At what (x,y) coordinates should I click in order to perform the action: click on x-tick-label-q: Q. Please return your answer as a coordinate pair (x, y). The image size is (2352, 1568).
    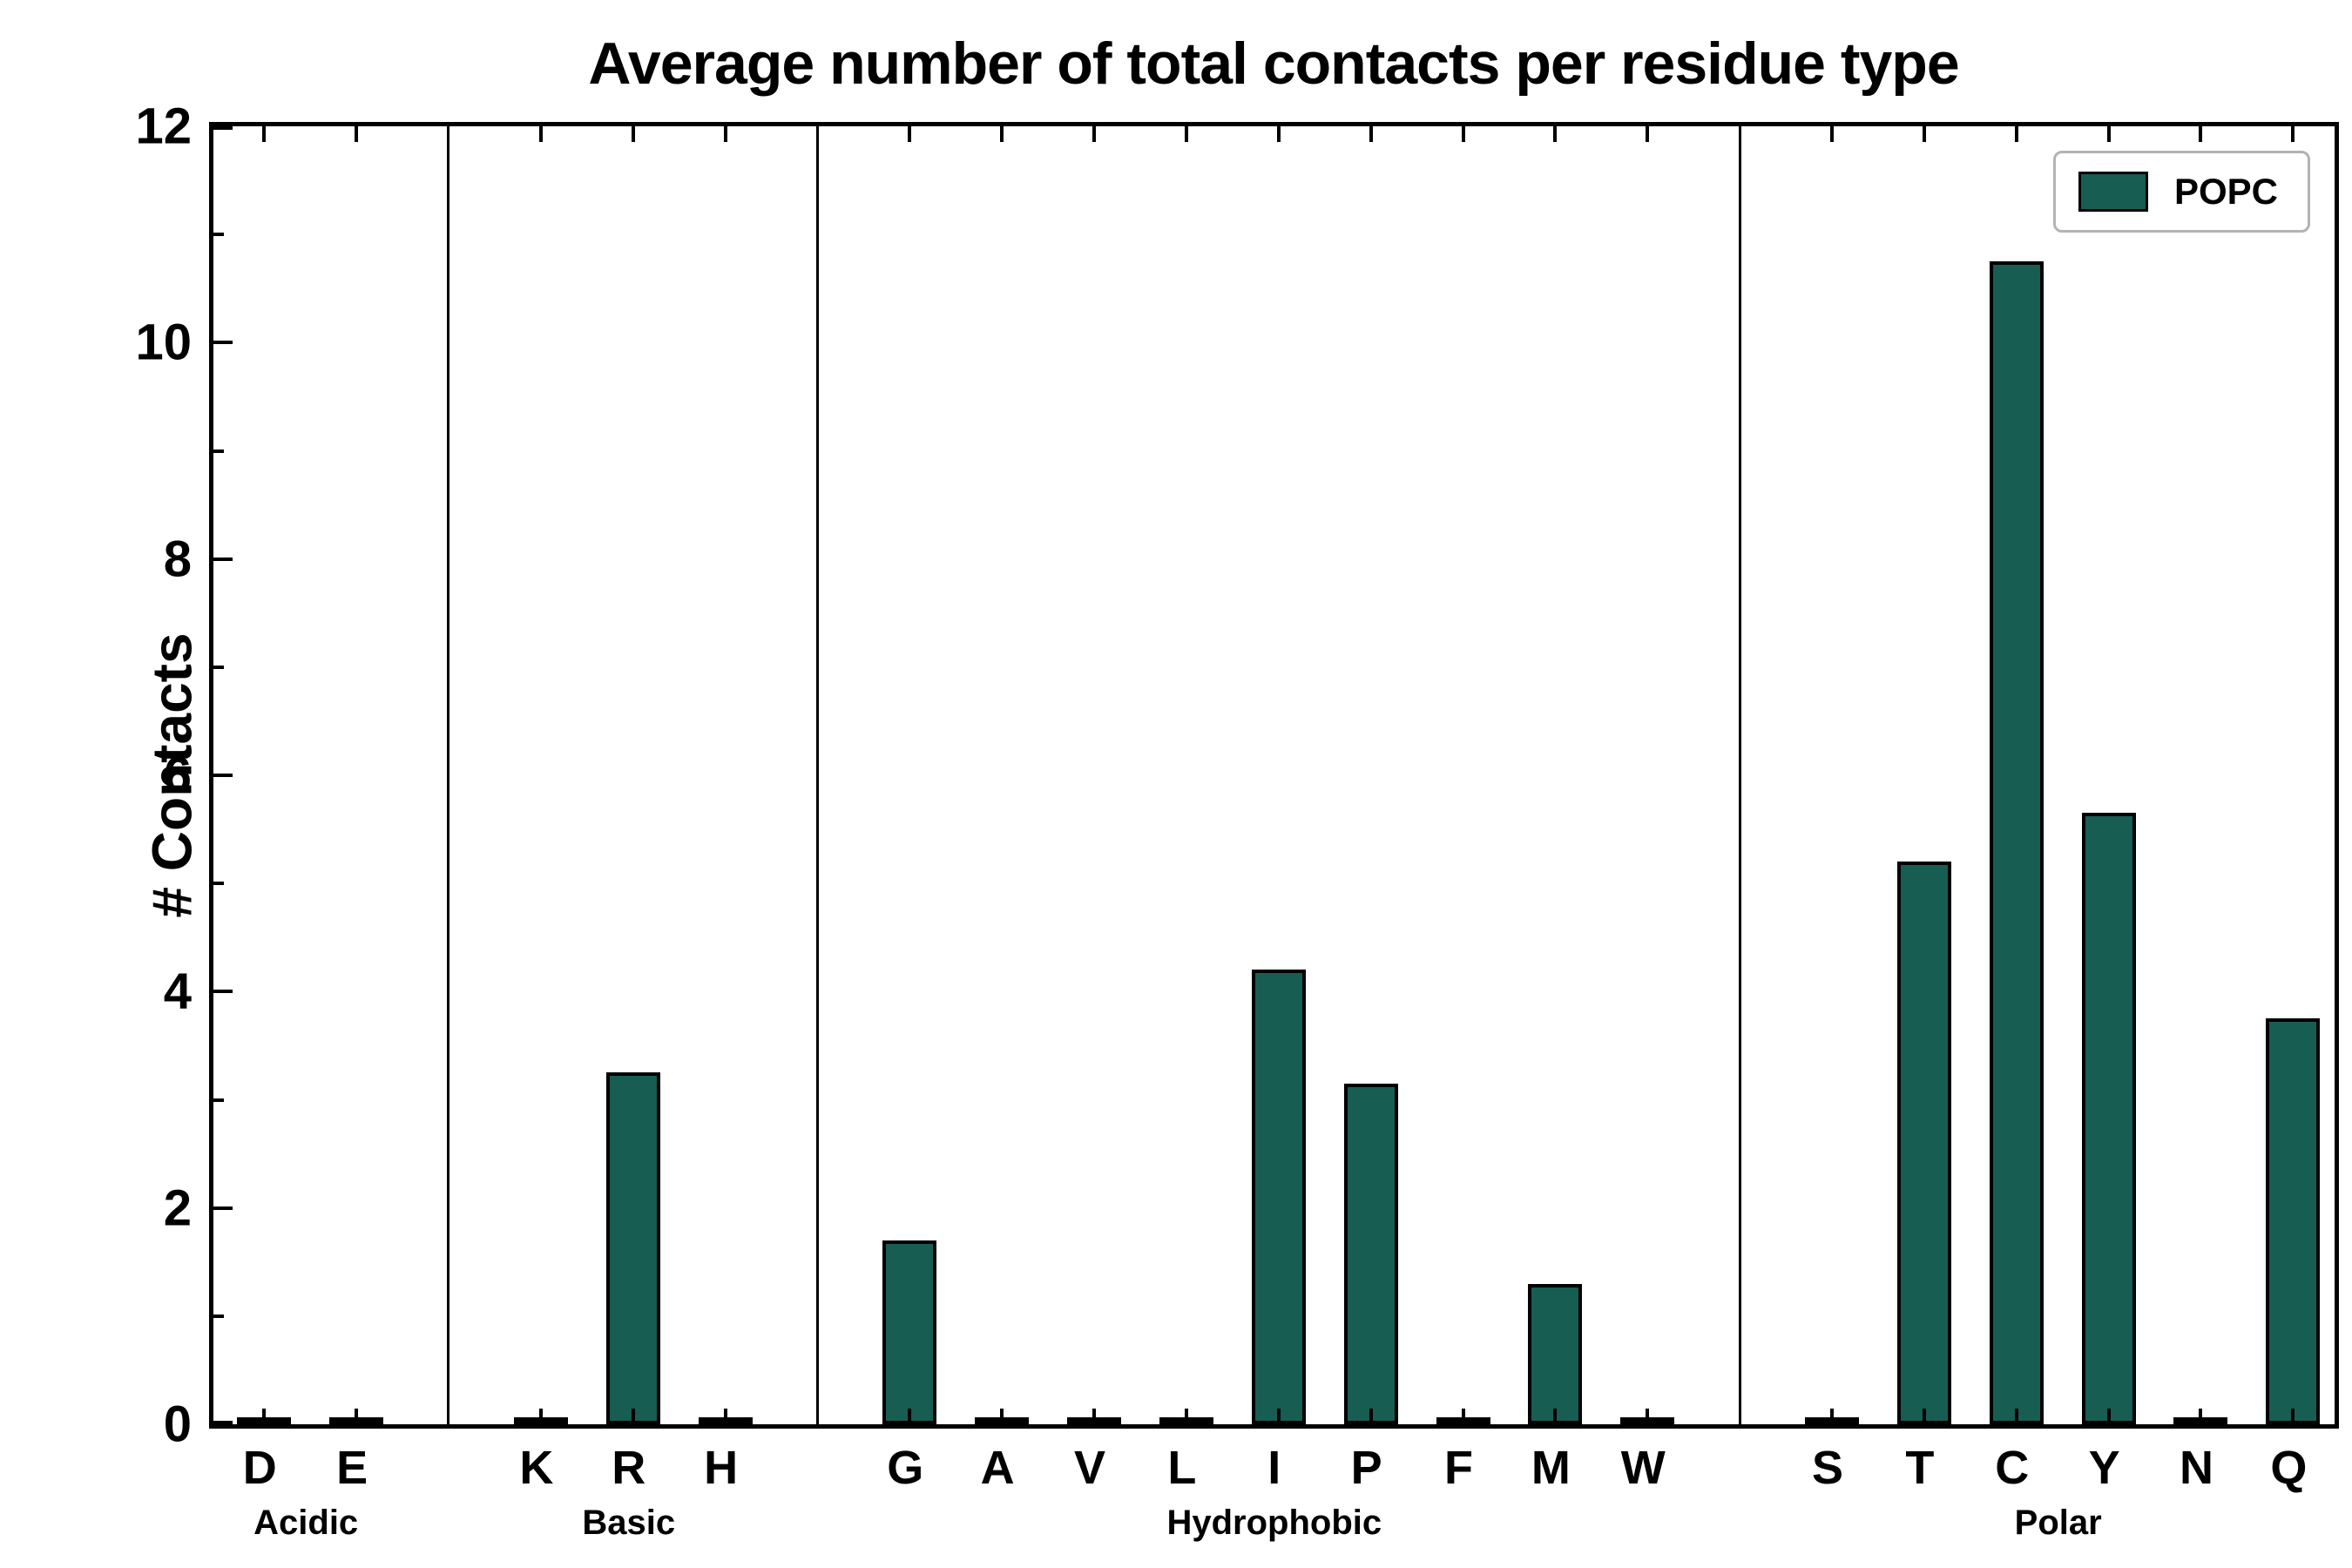
    Looking at the image, I should click on (2289, 1468).